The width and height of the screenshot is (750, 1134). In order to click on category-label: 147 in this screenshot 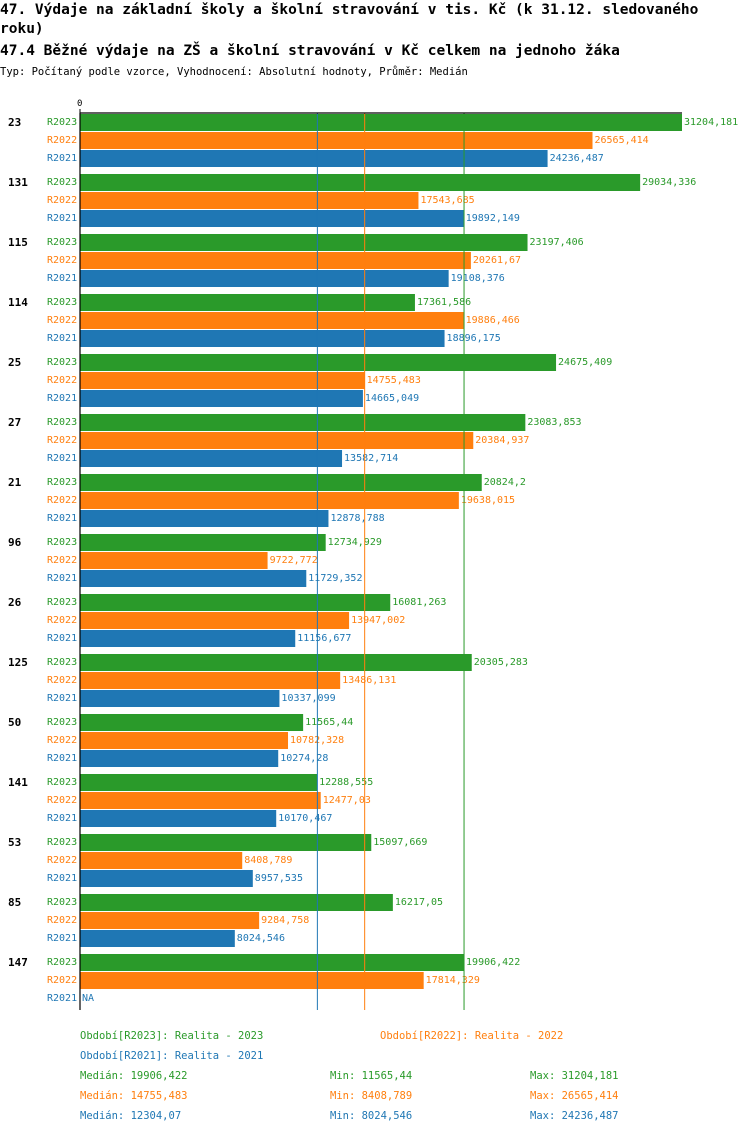, I will do `click(18, 962)`.